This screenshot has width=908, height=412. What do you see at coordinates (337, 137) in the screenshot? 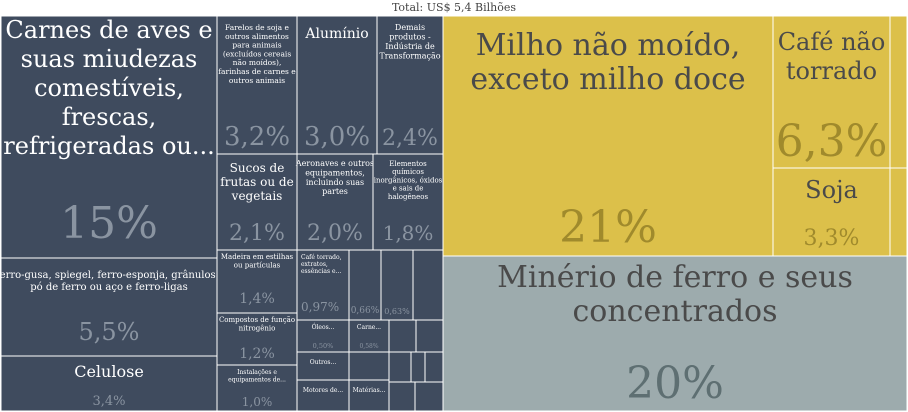
I see `treemap-tile-value: 3,0%` at bounding box center [337, 137].